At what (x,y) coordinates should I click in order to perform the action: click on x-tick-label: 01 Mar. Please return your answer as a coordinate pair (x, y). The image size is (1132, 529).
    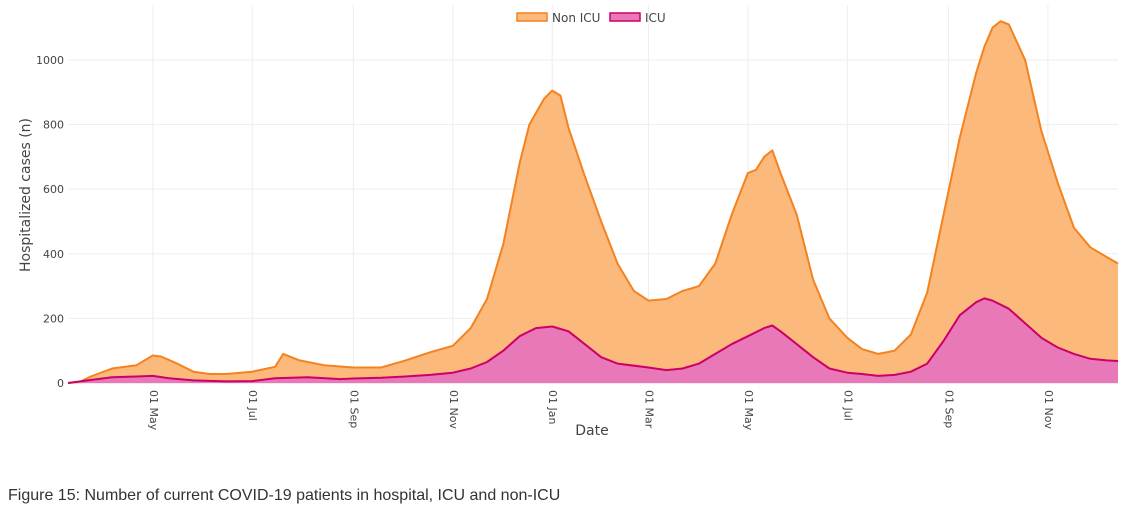
    Looking at the image, I should click on (648, 409).